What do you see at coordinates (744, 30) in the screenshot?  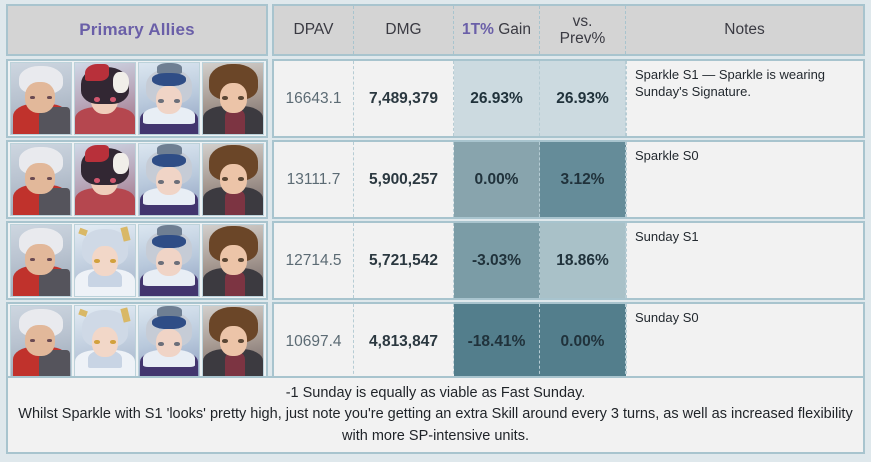 I see `column-header-notes: Notes` at bounding box center [744, 30].